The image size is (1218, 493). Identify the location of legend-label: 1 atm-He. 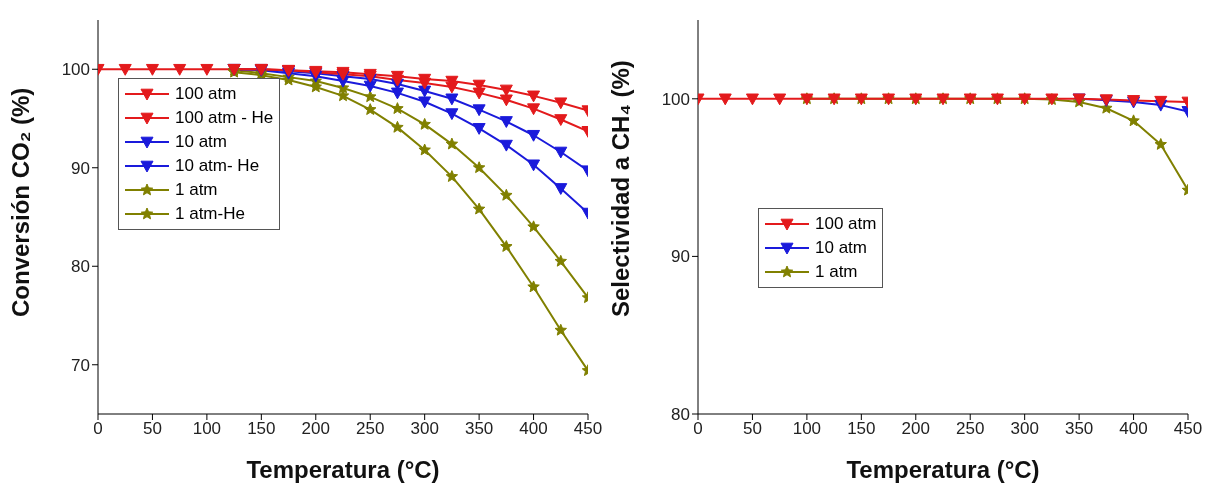
(210, 214).